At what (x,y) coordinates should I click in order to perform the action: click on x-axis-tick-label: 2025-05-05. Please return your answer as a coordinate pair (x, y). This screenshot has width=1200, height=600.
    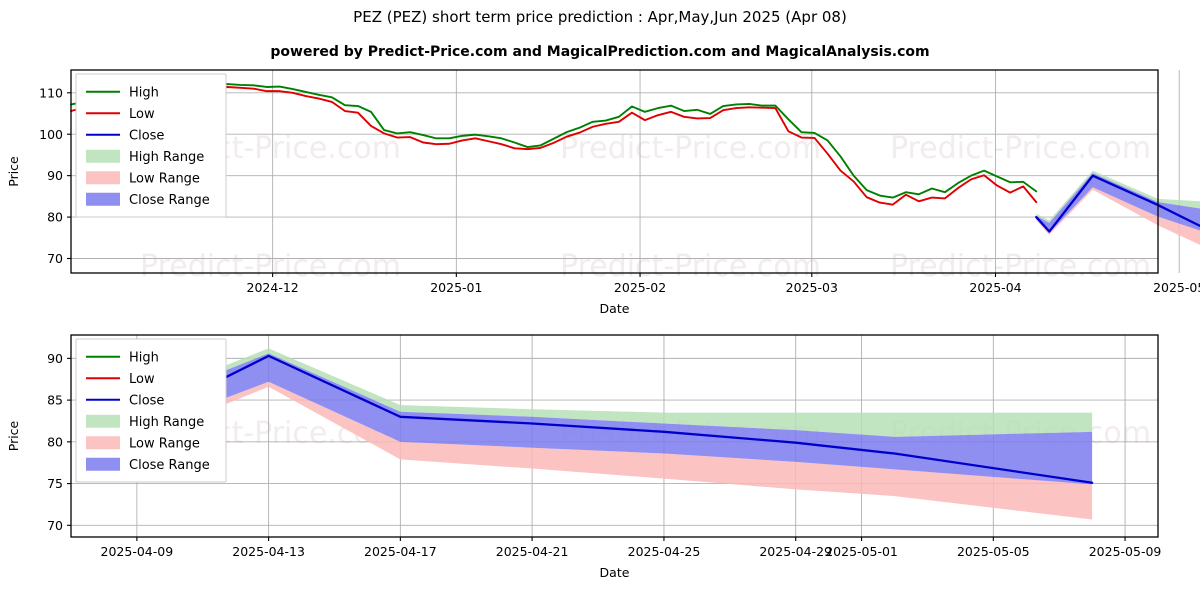
    Looking at the image, I should click on (993, 551).